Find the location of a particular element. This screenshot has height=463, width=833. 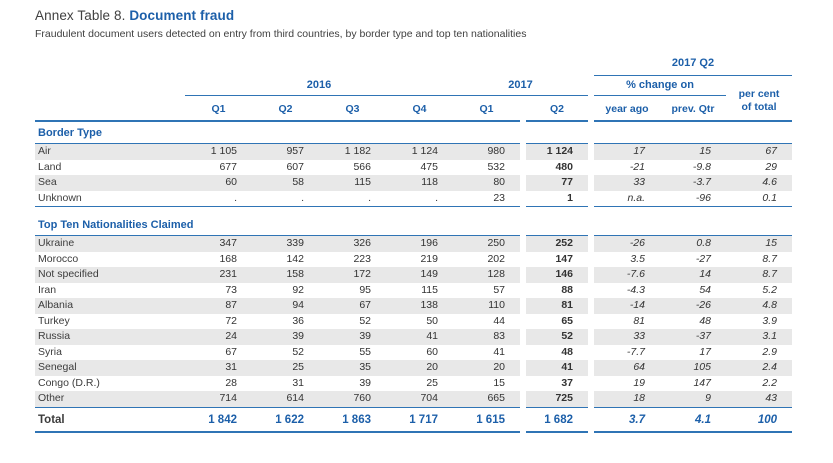

section-title: Top Ten Nationalities Claimed is located at coordinates (116, 225).